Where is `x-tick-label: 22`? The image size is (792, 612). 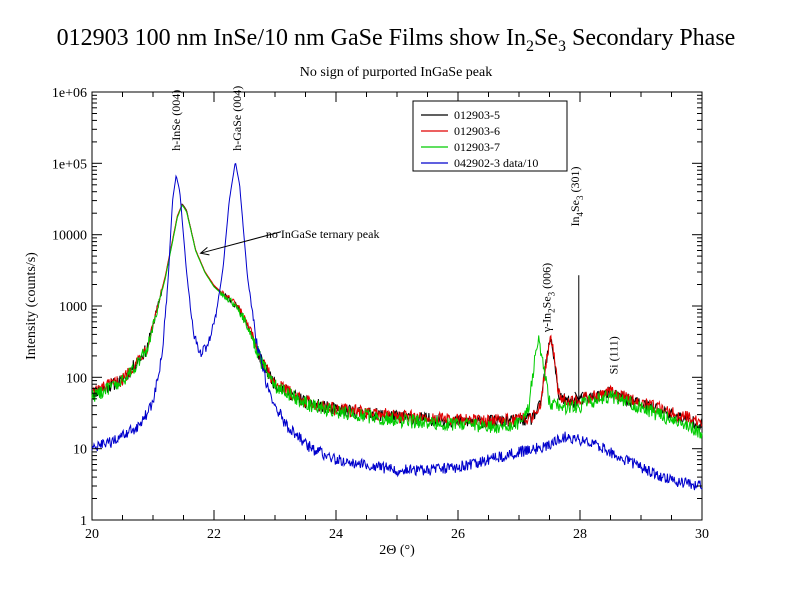 x-tick-label: 22 is located at coordinates (214, 534).